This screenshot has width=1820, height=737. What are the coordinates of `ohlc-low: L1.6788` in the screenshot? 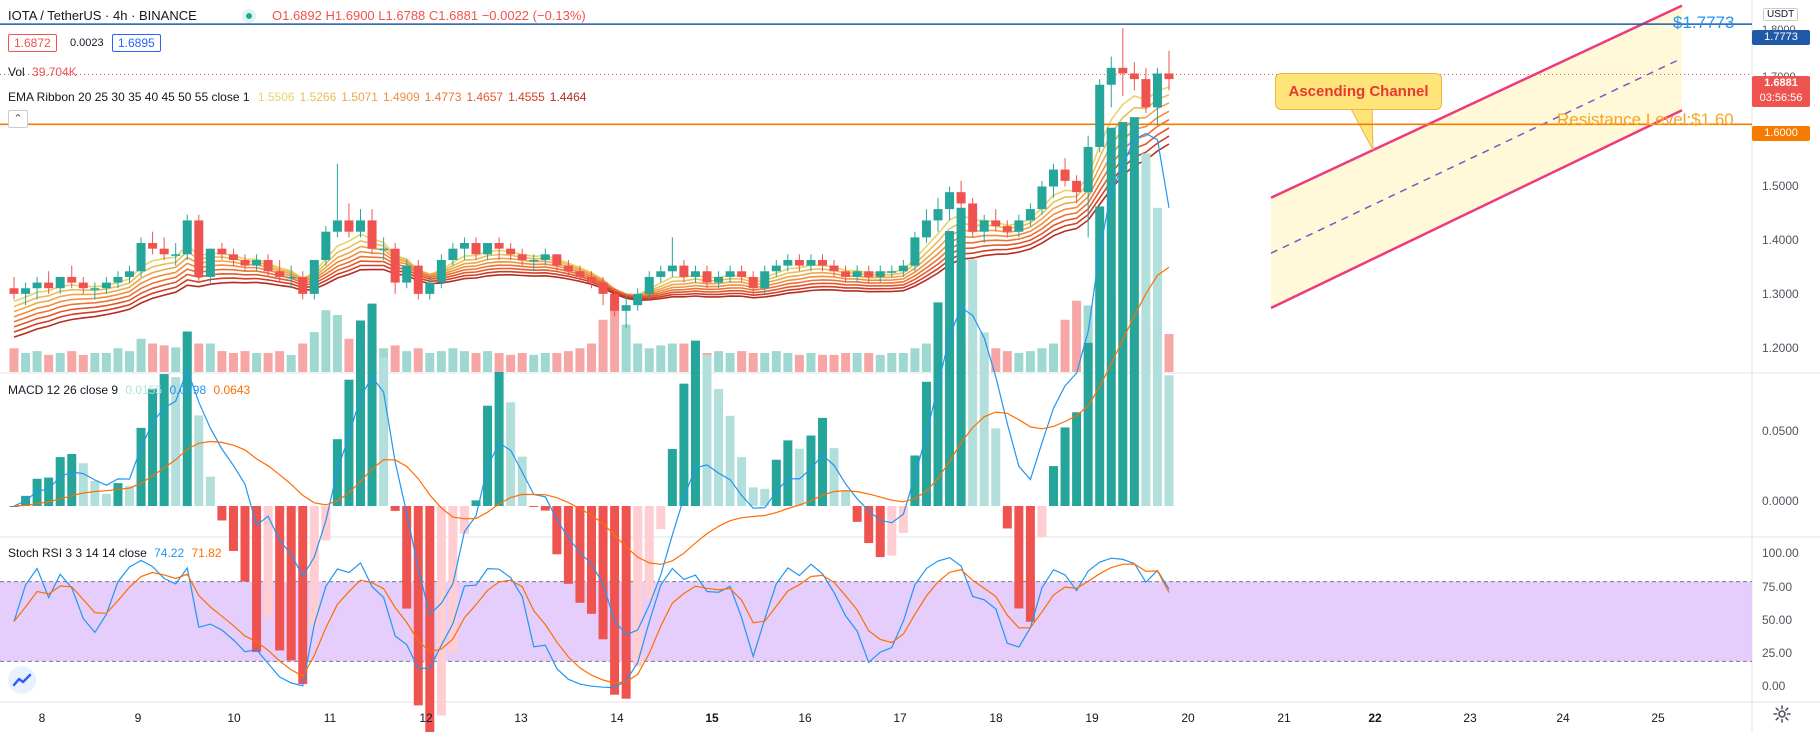 It's located at (402, 15).